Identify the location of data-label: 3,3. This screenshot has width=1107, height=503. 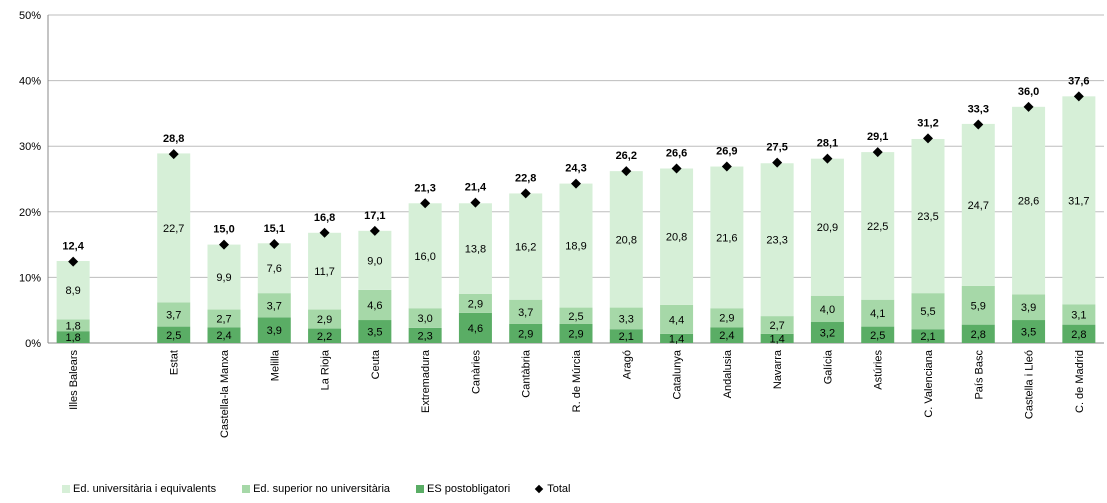
(626, 319).